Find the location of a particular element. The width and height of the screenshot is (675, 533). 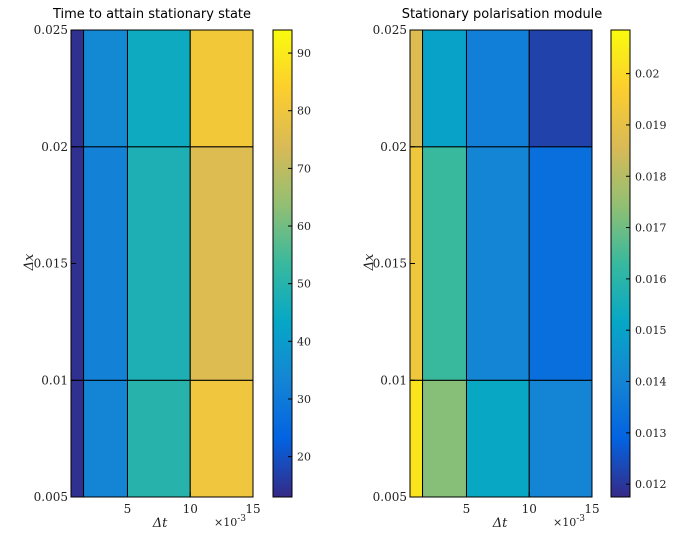

colorbar-tick-label: 0.015 is located at coordinates (651, 330).